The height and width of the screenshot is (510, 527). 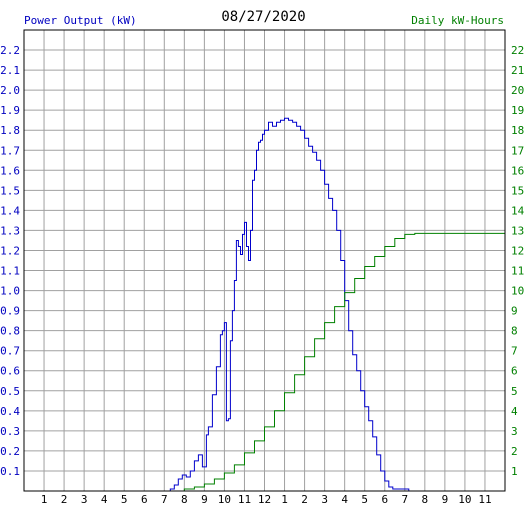 I want to click on y-tick-label-right: 10, so click(x=517, y=291).